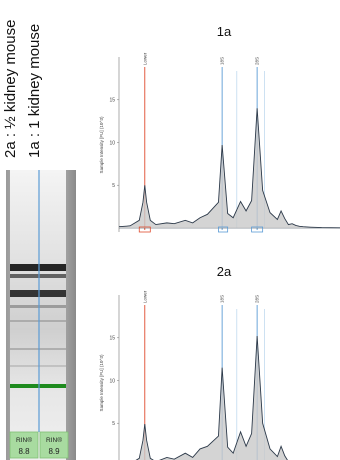 The width and height of the screenshot is (340, 460). I want to click on chart-2a-trace-area, so click(212, 398).